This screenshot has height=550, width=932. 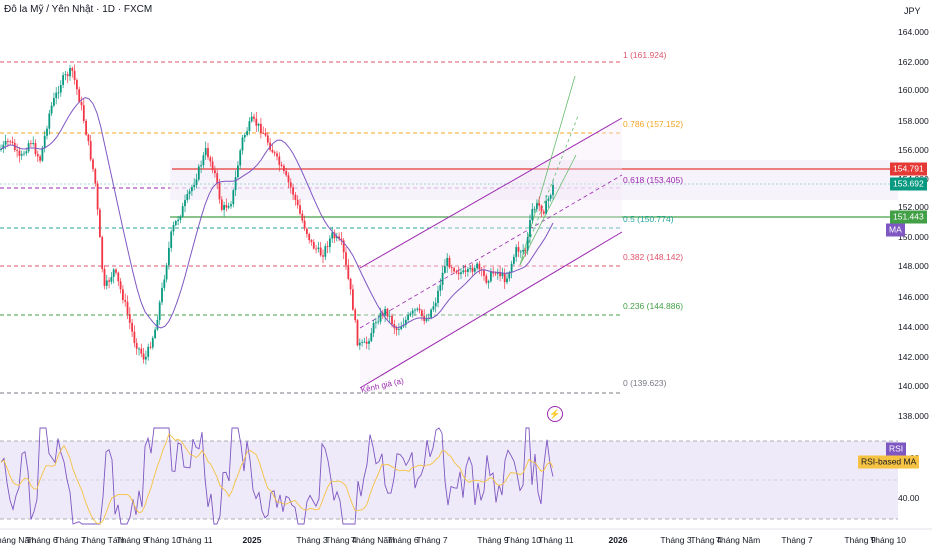 I want to click on rsi-ma-line, so click(x=277, y=479).